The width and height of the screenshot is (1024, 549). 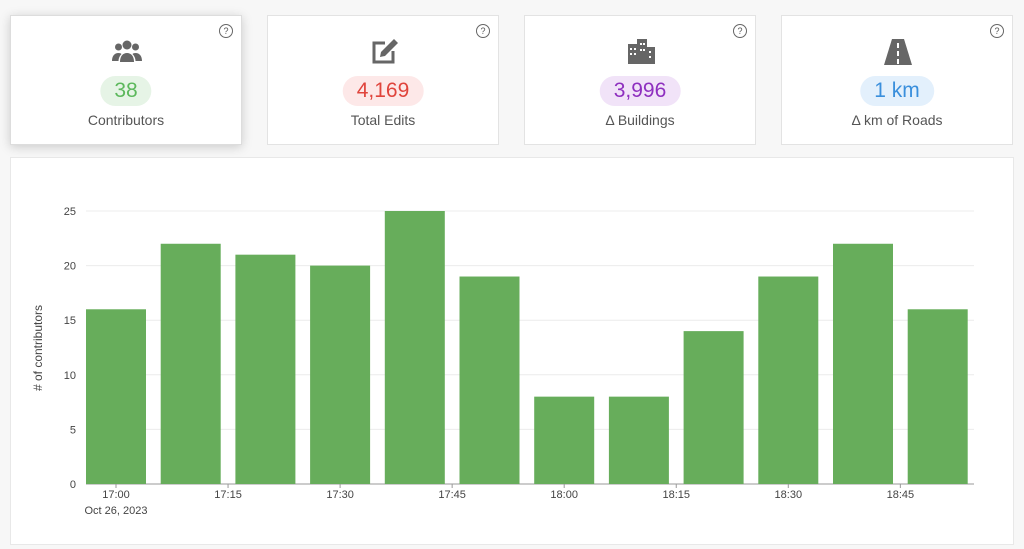 I want to click on x-tick-label: 18:30, so click(x=789, y=495).